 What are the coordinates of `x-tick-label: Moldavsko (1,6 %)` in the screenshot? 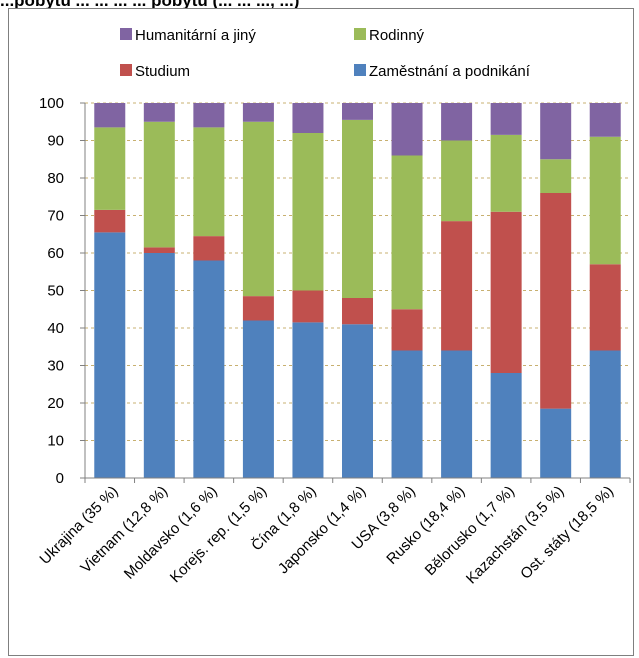 It's located at (171, 533).